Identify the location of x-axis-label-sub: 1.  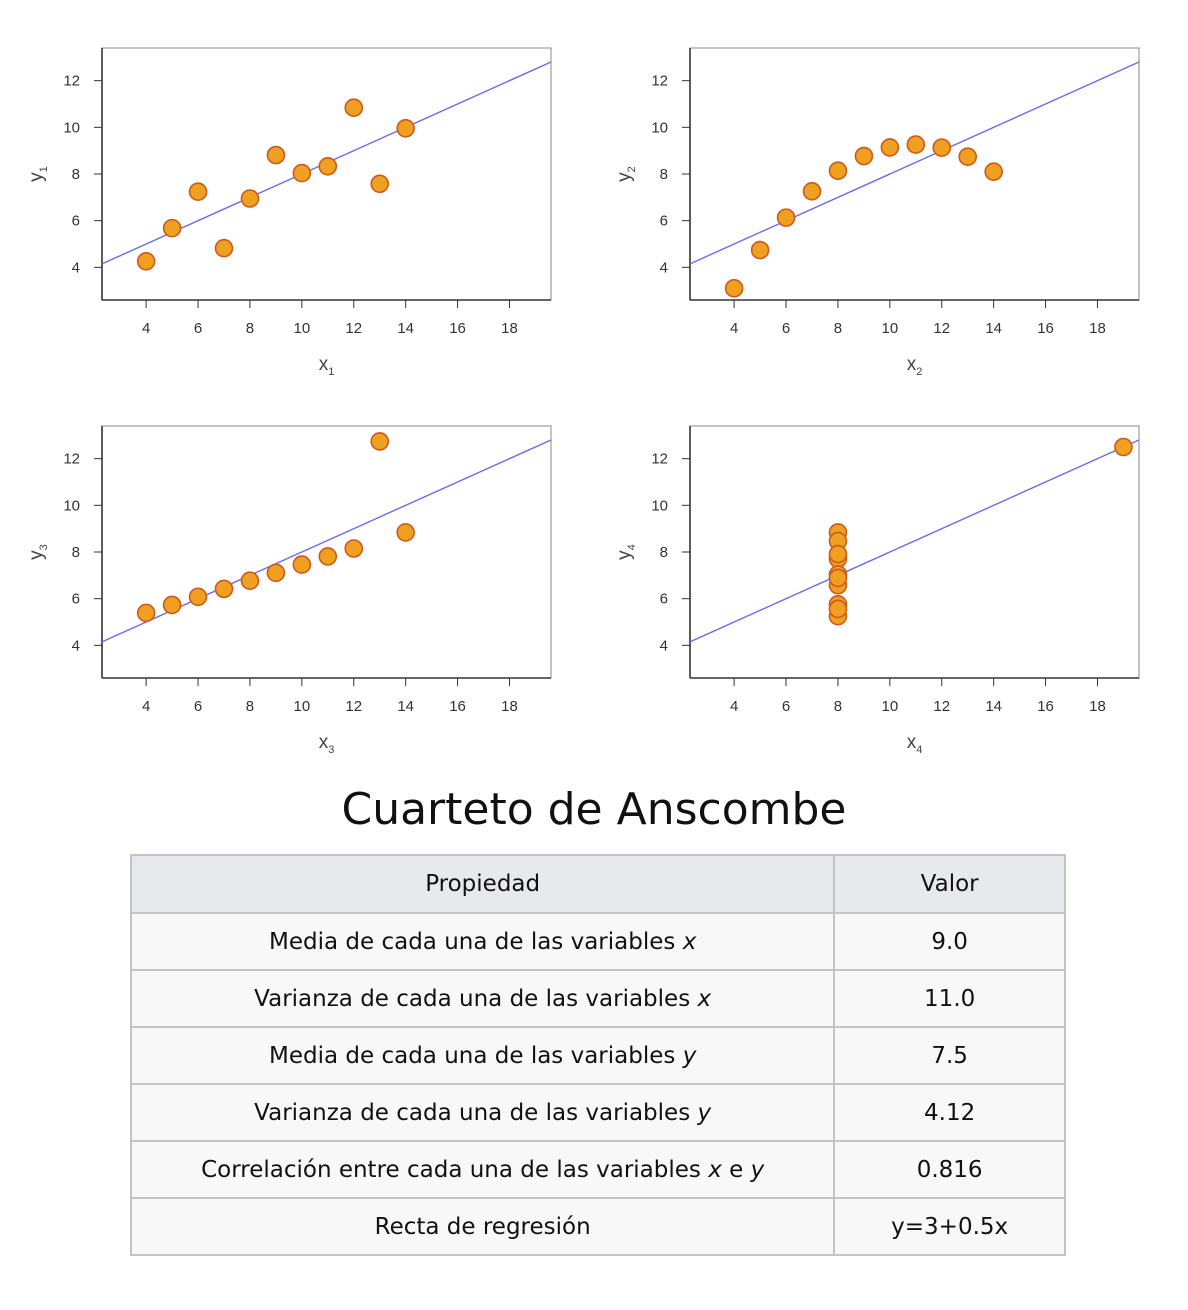
(331, 372).